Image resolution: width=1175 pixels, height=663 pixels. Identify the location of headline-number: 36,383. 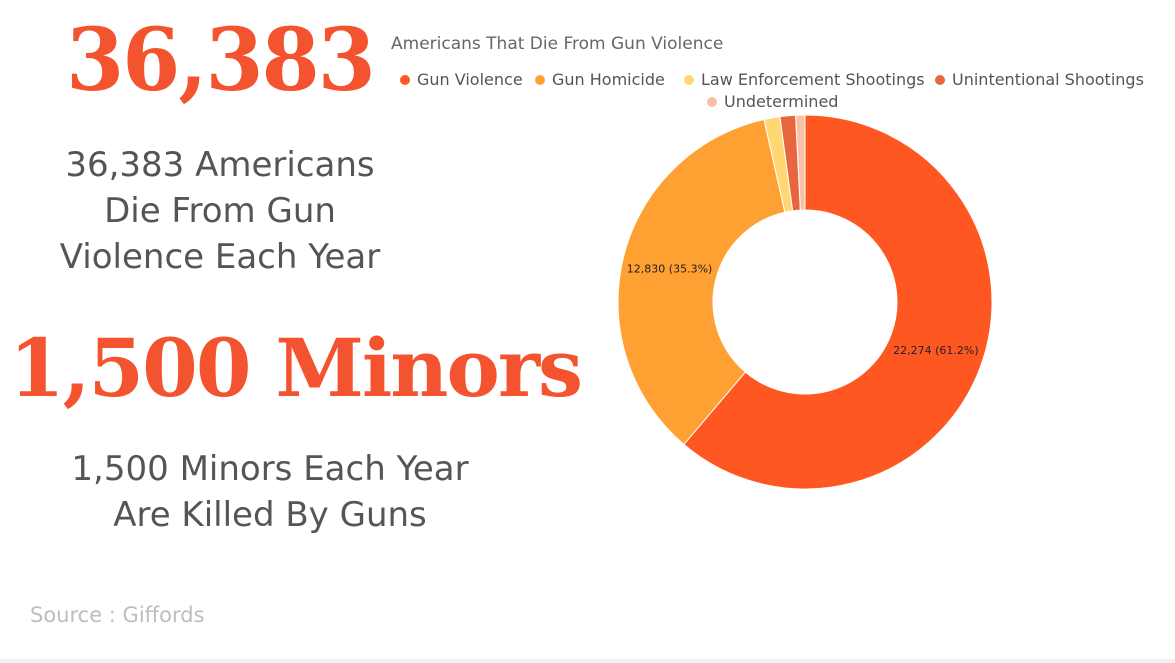
(221, 60).